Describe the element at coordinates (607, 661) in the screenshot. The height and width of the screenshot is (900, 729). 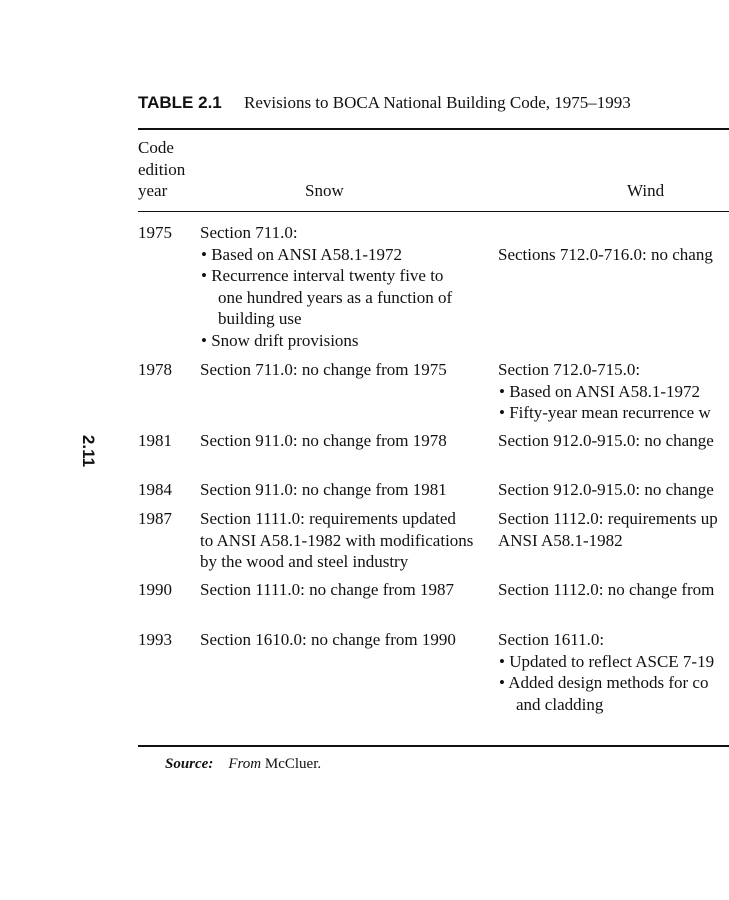
I see `wind-line: • Updated to reflect ASCE 7-19` at that location.